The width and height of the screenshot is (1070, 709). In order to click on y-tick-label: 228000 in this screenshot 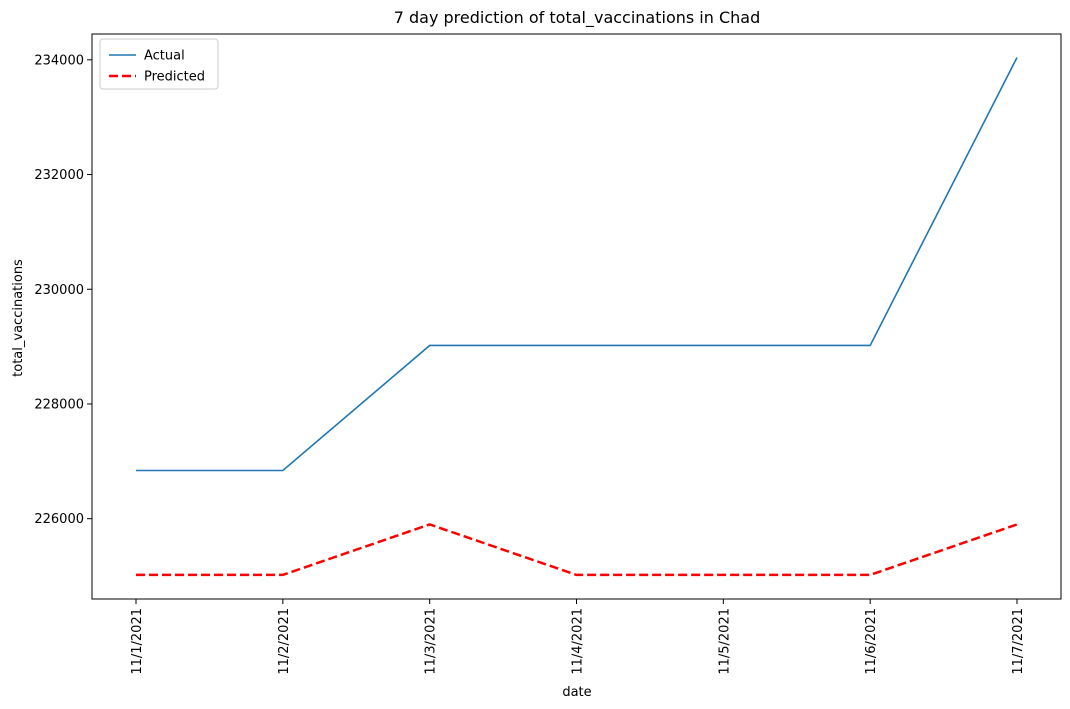, I will do `click(59, 404)`.